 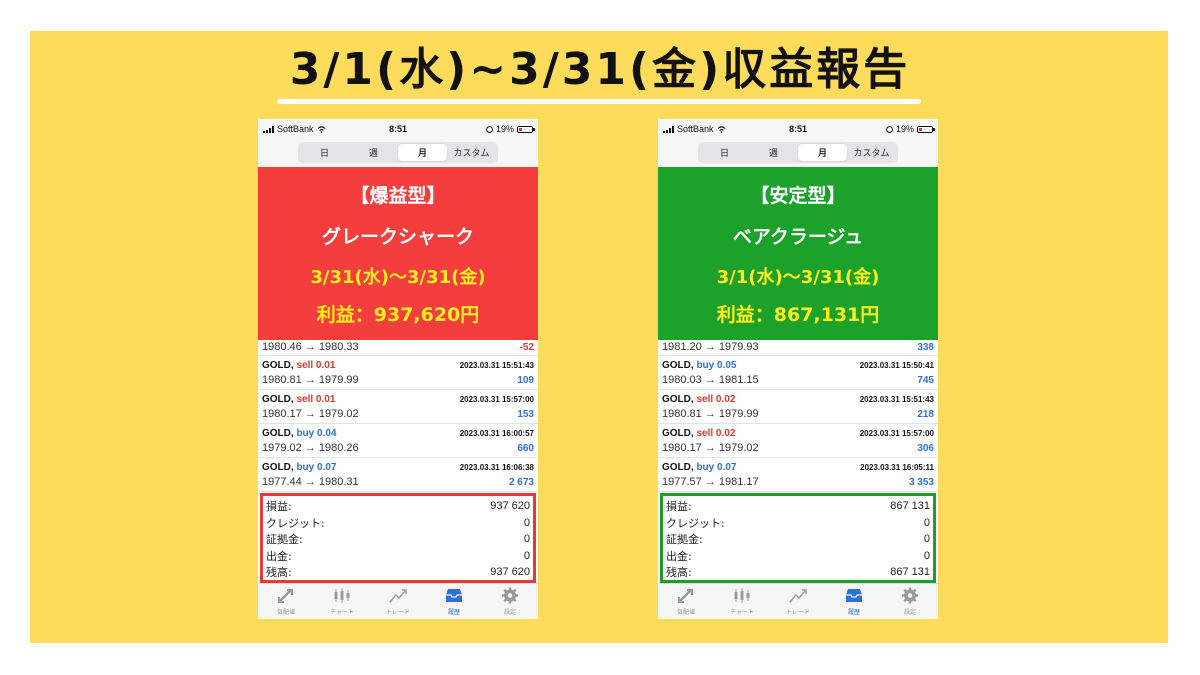 I want to click on strategy-type: 【爆益型】, so click(x=398, y=196).